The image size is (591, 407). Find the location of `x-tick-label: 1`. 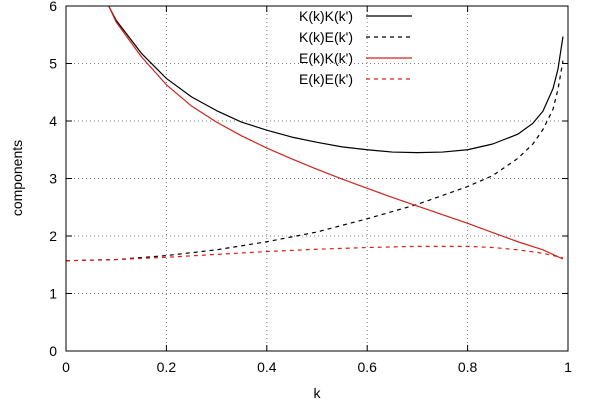

x-tick-label: 1 is located at coordinates (568, 367).